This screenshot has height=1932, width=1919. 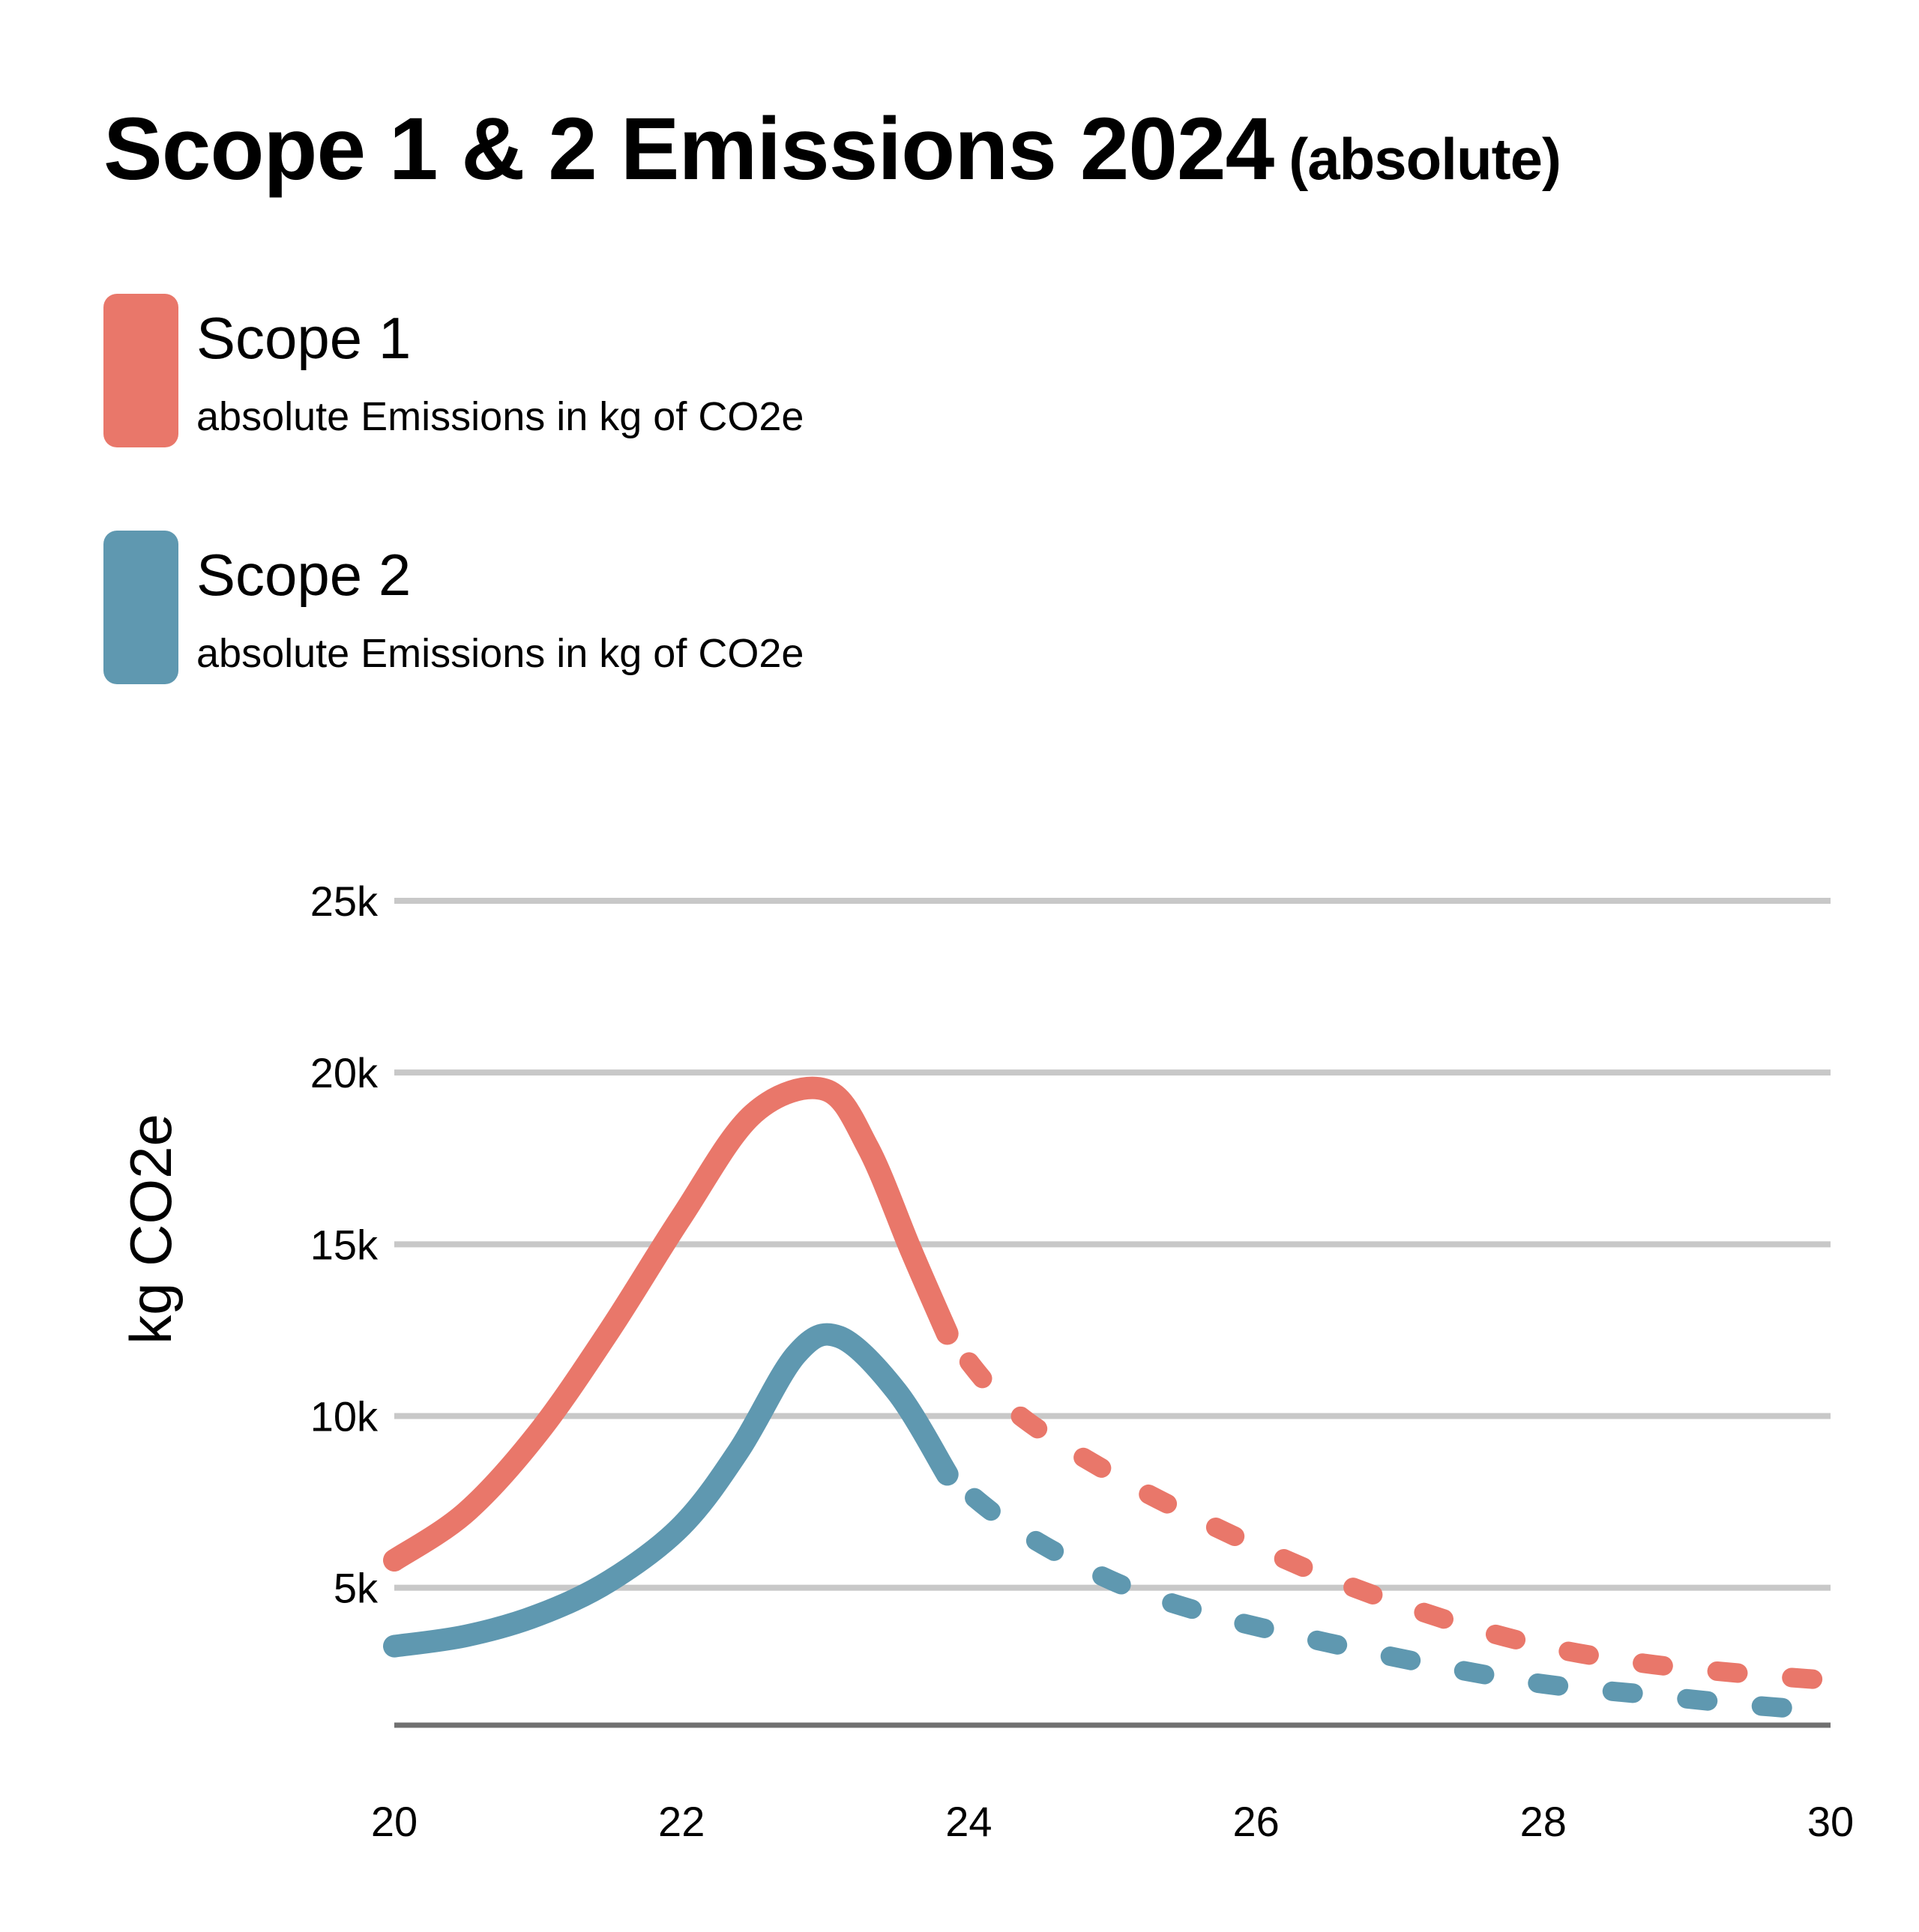 I want to click on x-tick-label-20: 20, so click(x=395, y=1822).